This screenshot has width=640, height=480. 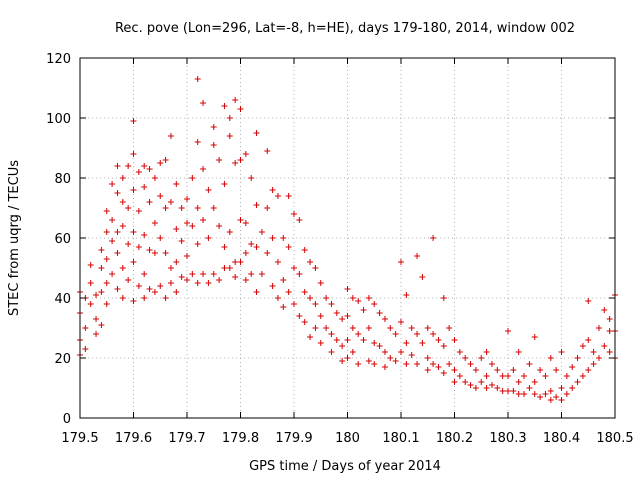 What do you see at coordinates (14, 238) in the screenshot?
I see `y-axis-label: STEC from uqrg / TECUs` at bounding box center [14, 238].